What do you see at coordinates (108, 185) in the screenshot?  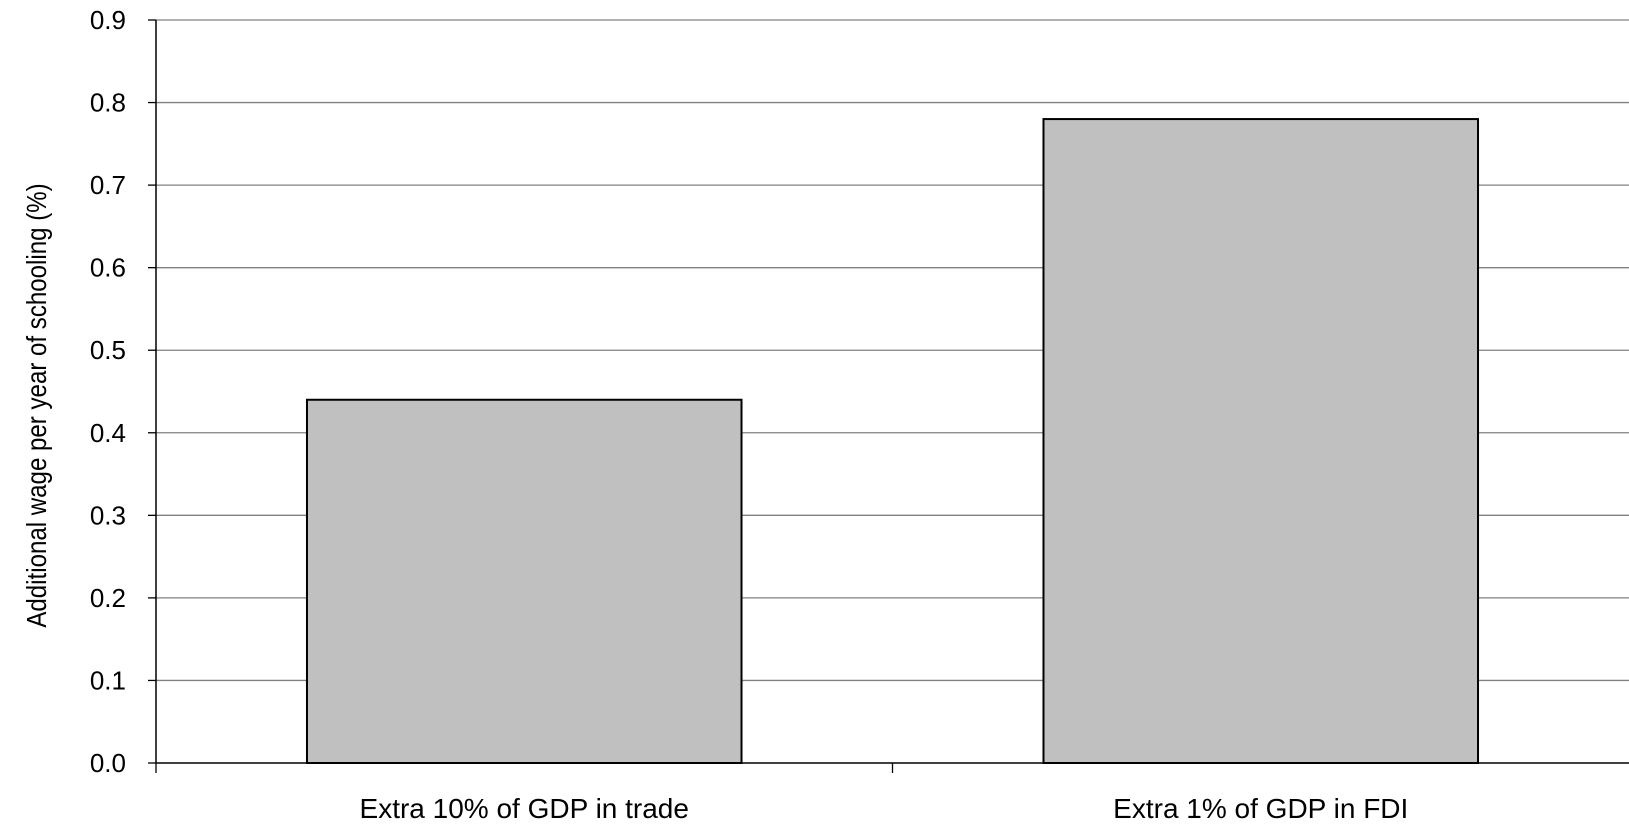 I see `y-tick-label: 0.7` at bounding box center [108, 185].